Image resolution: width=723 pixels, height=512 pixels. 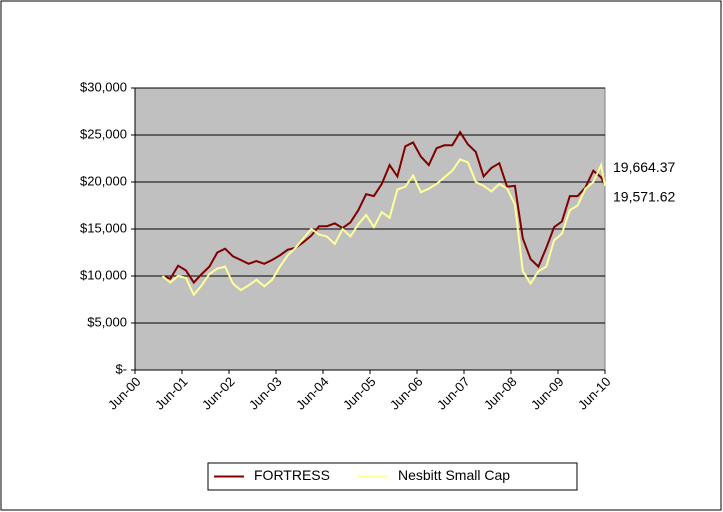 I want to click on y-tick-label: $25,000, so click(x=103, y=133).